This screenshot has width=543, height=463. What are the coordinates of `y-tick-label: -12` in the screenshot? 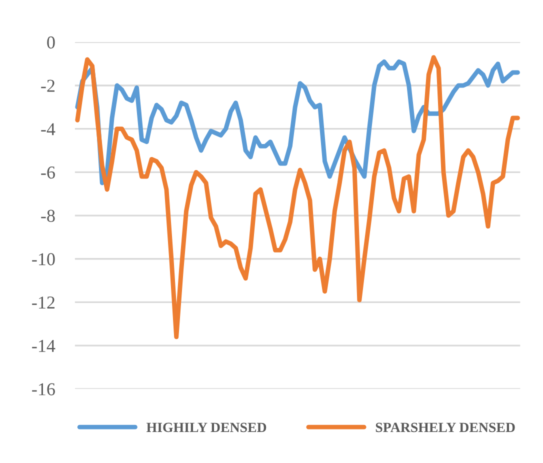 It's located at (43, 302).